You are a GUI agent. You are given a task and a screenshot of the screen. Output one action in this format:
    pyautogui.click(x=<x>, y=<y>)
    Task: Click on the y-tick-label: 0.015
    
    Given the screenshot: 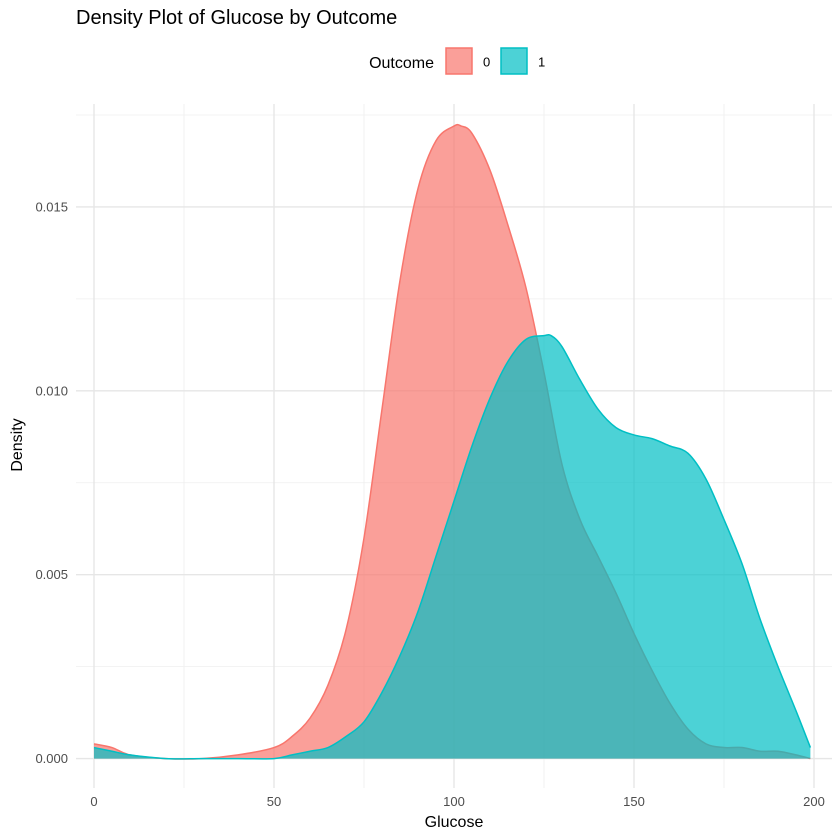 What is the action you would take?
    pyautogui.click(x=51, y=206)
    